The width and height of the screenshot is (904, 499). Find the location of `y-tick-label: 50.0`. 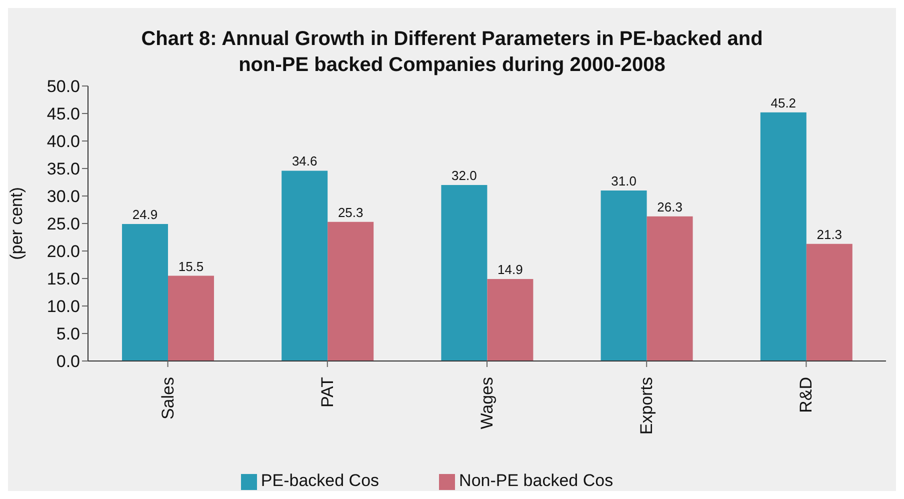

y-tick-label: 50.0 is located at coordinates (63, 86).